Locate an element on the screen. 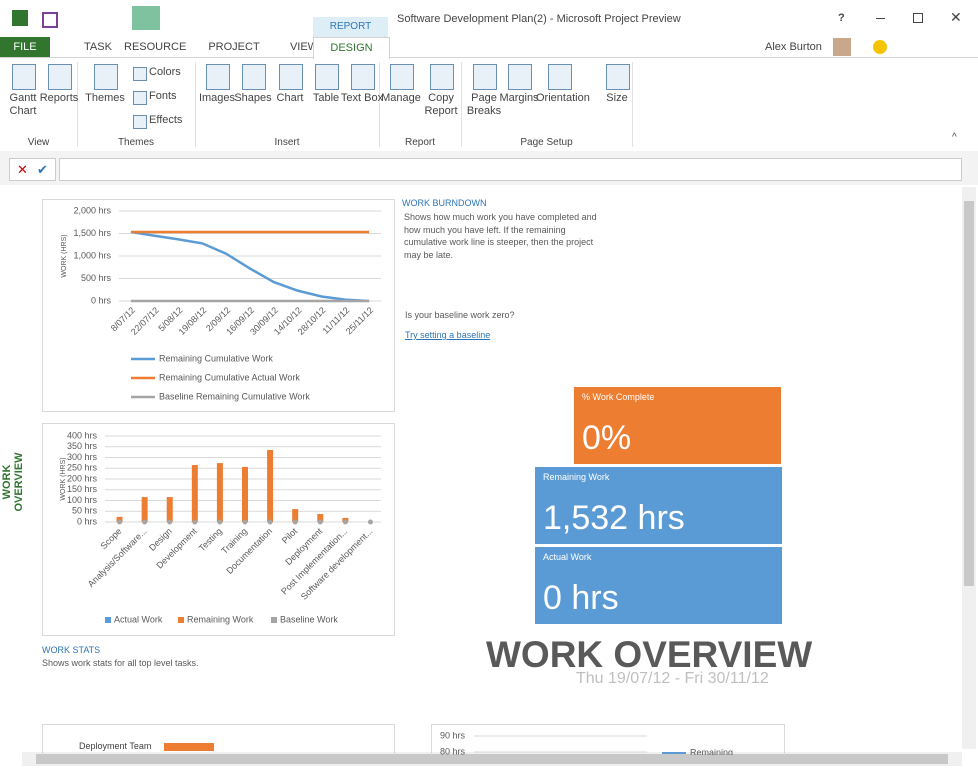 This screenshot has height=768, width=978. kpi-value: 0% is located at coordinates (607, 438).